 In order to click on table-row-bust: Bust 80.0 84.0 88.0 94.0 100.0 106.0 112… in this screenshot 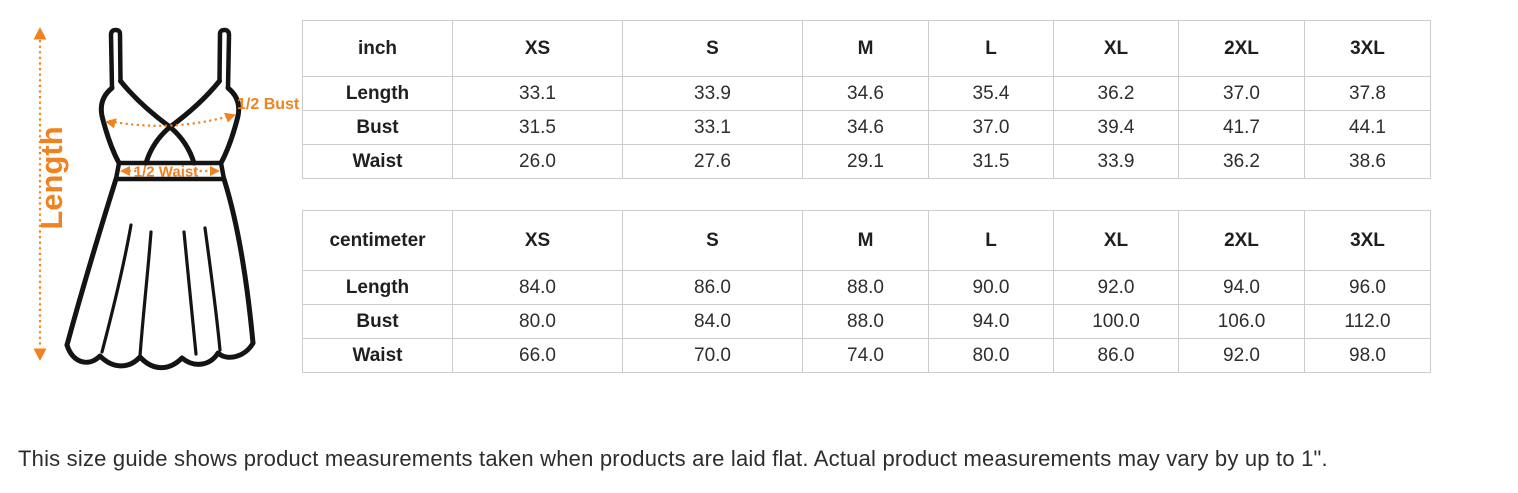, I will do `click(866, 321)`.